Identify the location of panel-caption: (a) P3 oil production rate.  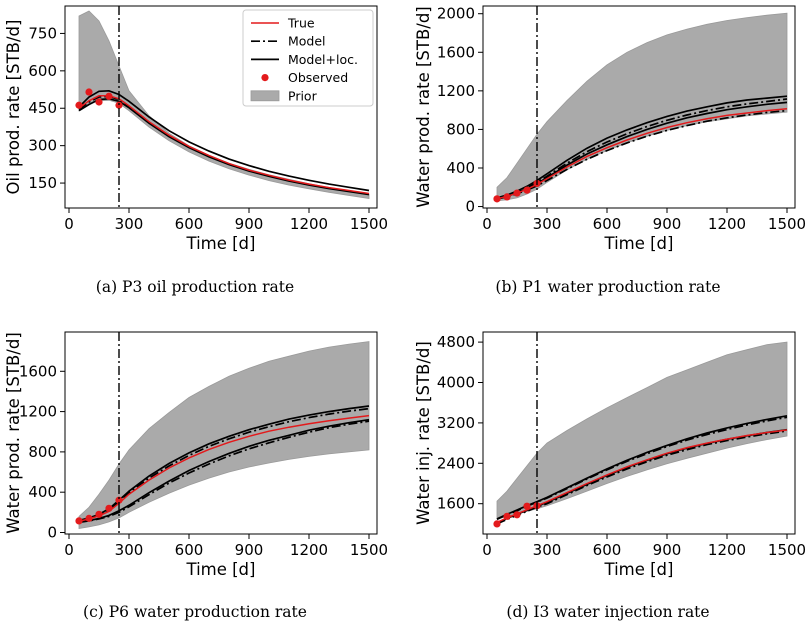
(195, 287).